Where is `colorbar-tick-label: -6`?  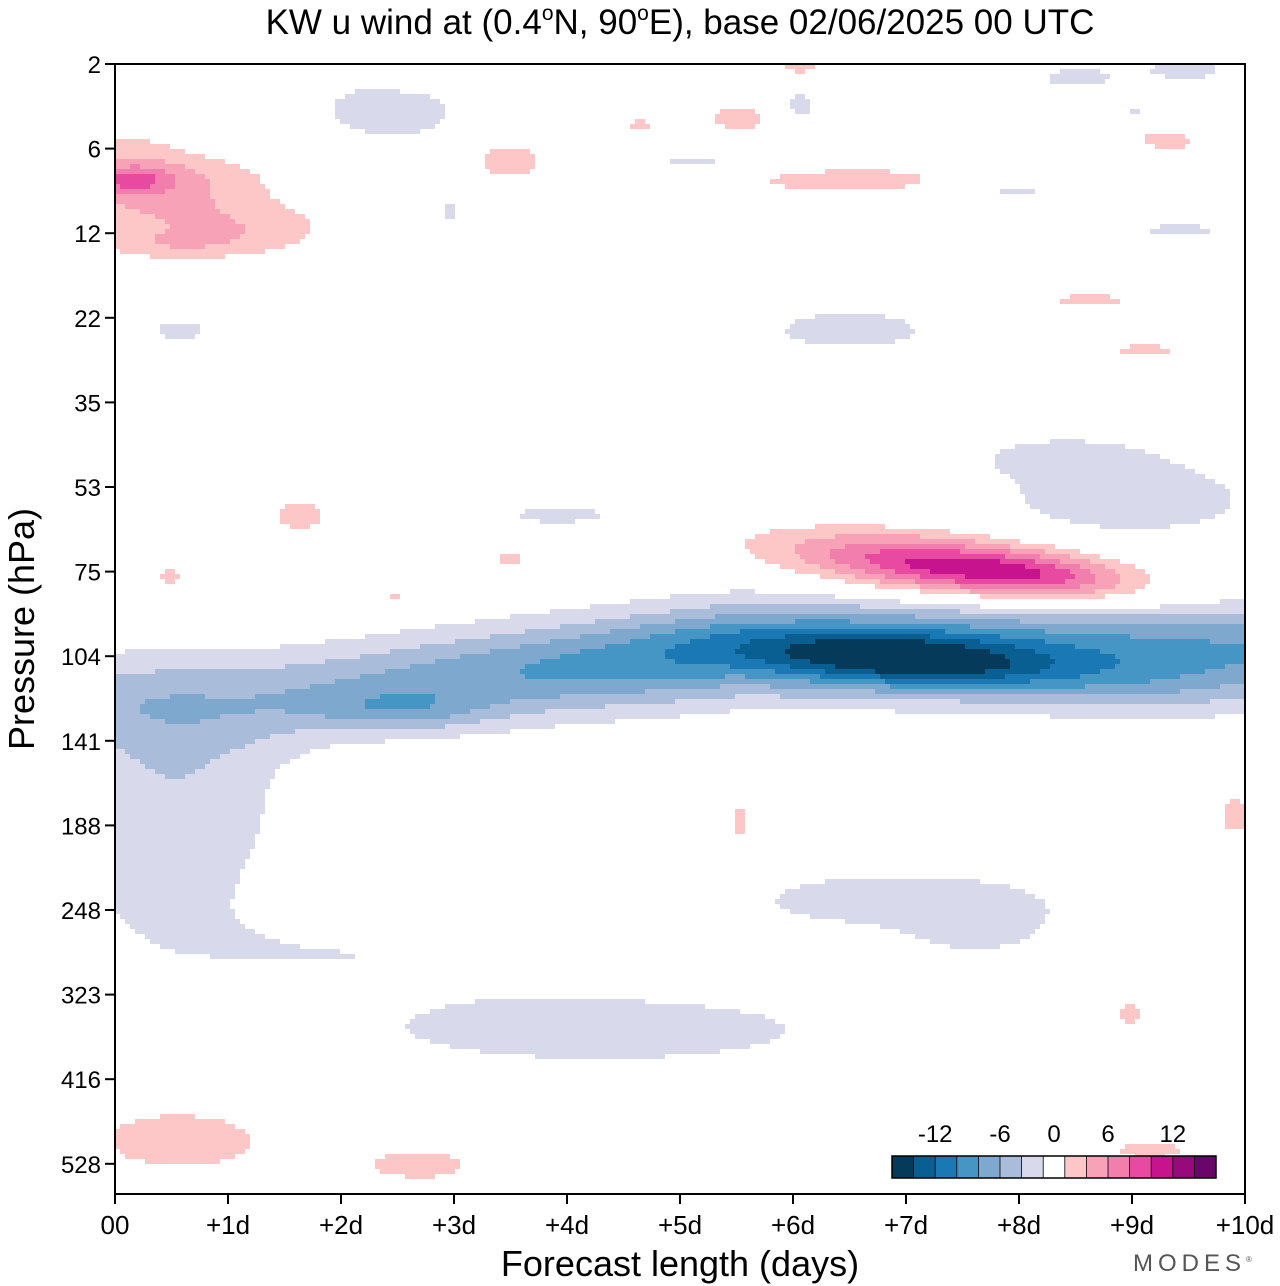 colorbar-tick-label: -6 is located at coordinates (999, 1134).